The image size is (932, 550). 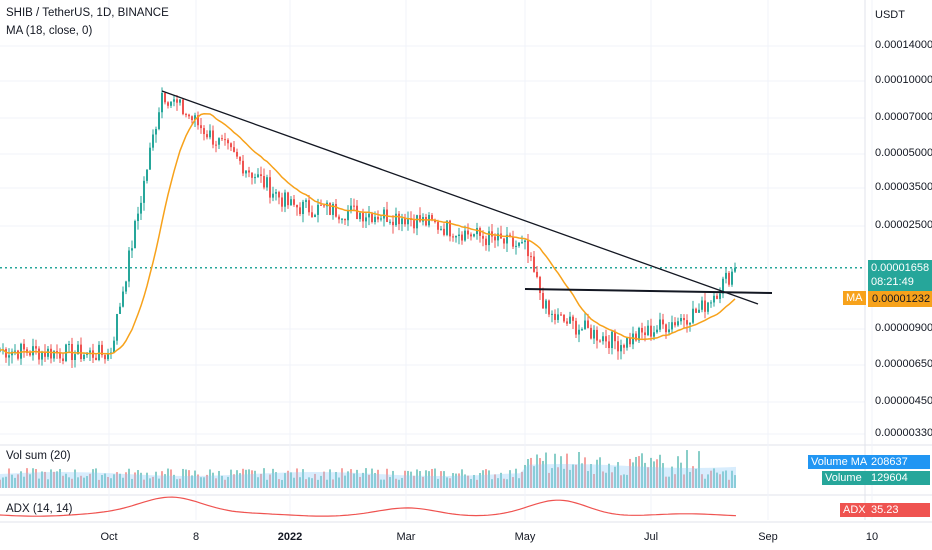 I want to click on price-tick-label: 0.00003500, so click(x=903, y=187).